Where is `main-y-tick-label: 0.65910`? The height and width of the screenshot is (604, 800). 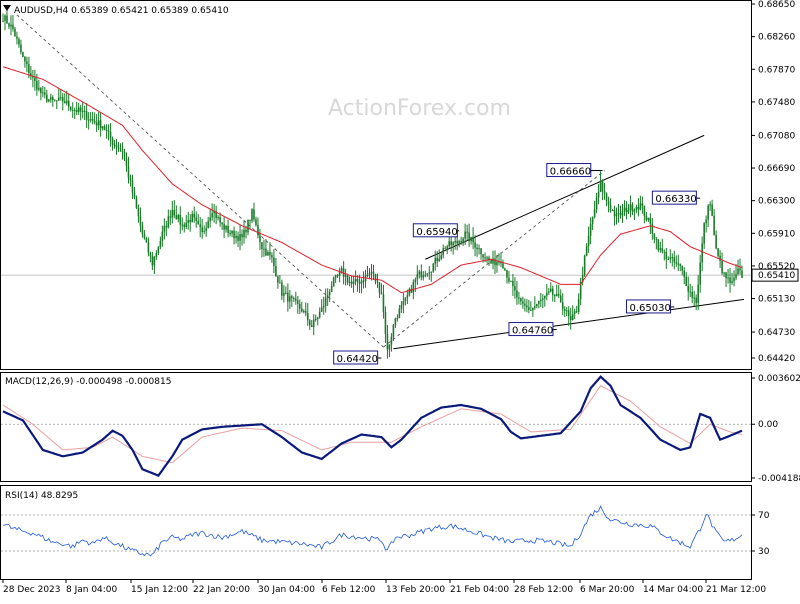
main-y-tick-label: 0.65910 is located at coordinates (776, 234).